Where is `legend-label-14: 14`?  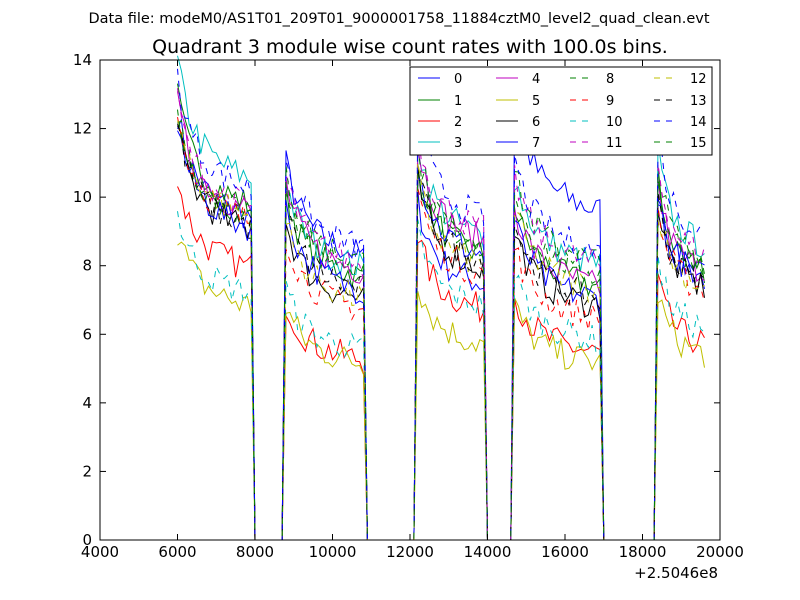 legend-label-14: 14 is located at coordinates (698, 122).